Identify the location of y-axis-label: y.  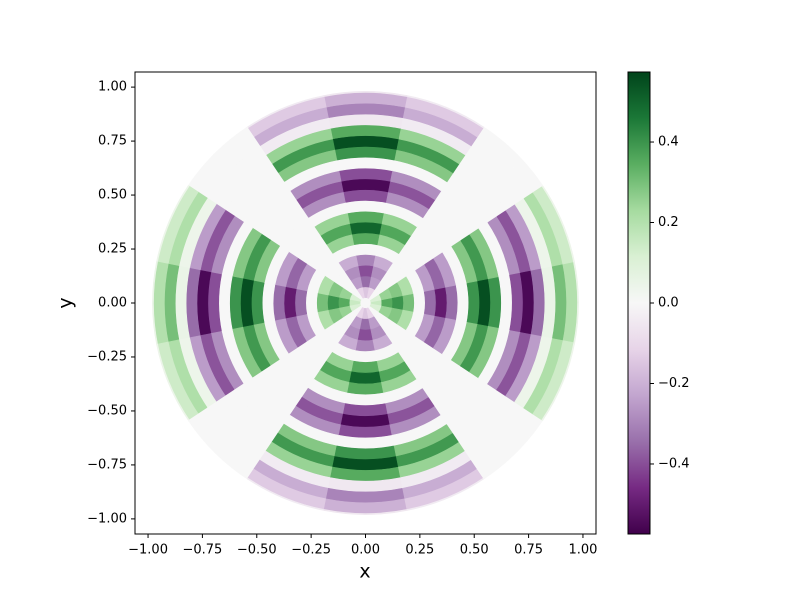
(66, 302).